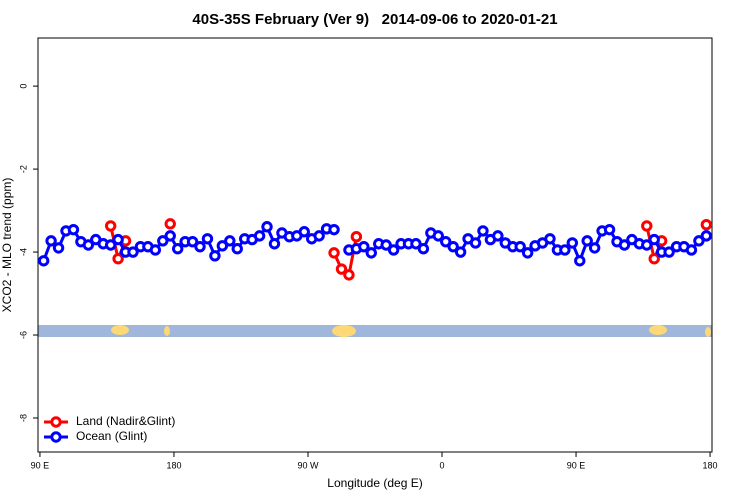  What do you see at coordinates (125, 421) in the screenshot?
I see `legend-label: Land (Nadir&Glint)` at bounding box center [125, 421].